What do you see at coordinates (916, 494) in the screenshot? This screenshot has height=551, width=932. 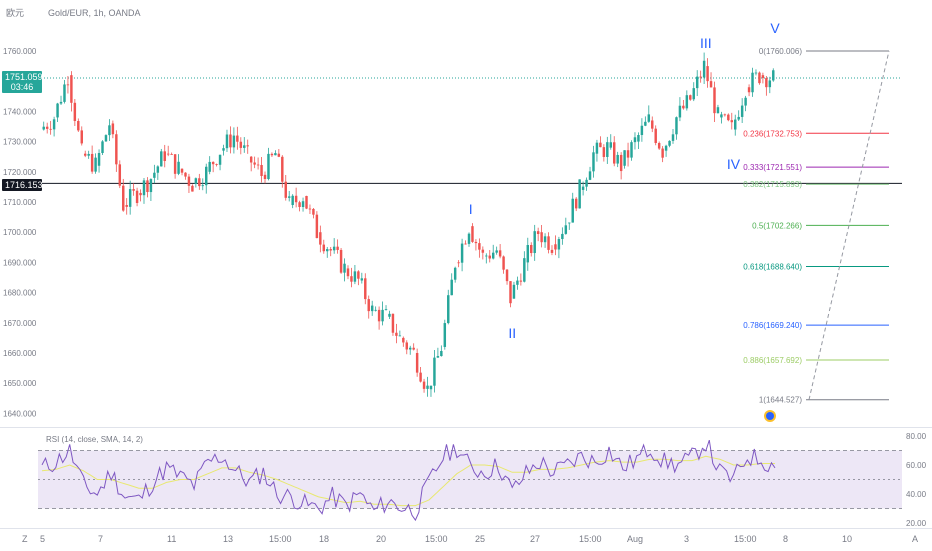 I see `rsi-y-tick-label: 40.00` at bounding box center [916, 494].